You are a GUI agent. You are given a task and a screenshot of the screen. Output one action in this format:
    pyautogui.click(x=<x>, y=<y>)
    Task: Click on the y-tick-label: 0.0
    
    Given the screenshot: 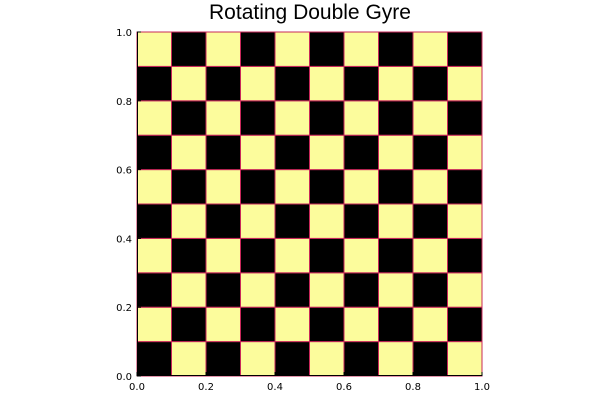 What is the action you would take?
    pyautogui.click(x=124, y=377)
    